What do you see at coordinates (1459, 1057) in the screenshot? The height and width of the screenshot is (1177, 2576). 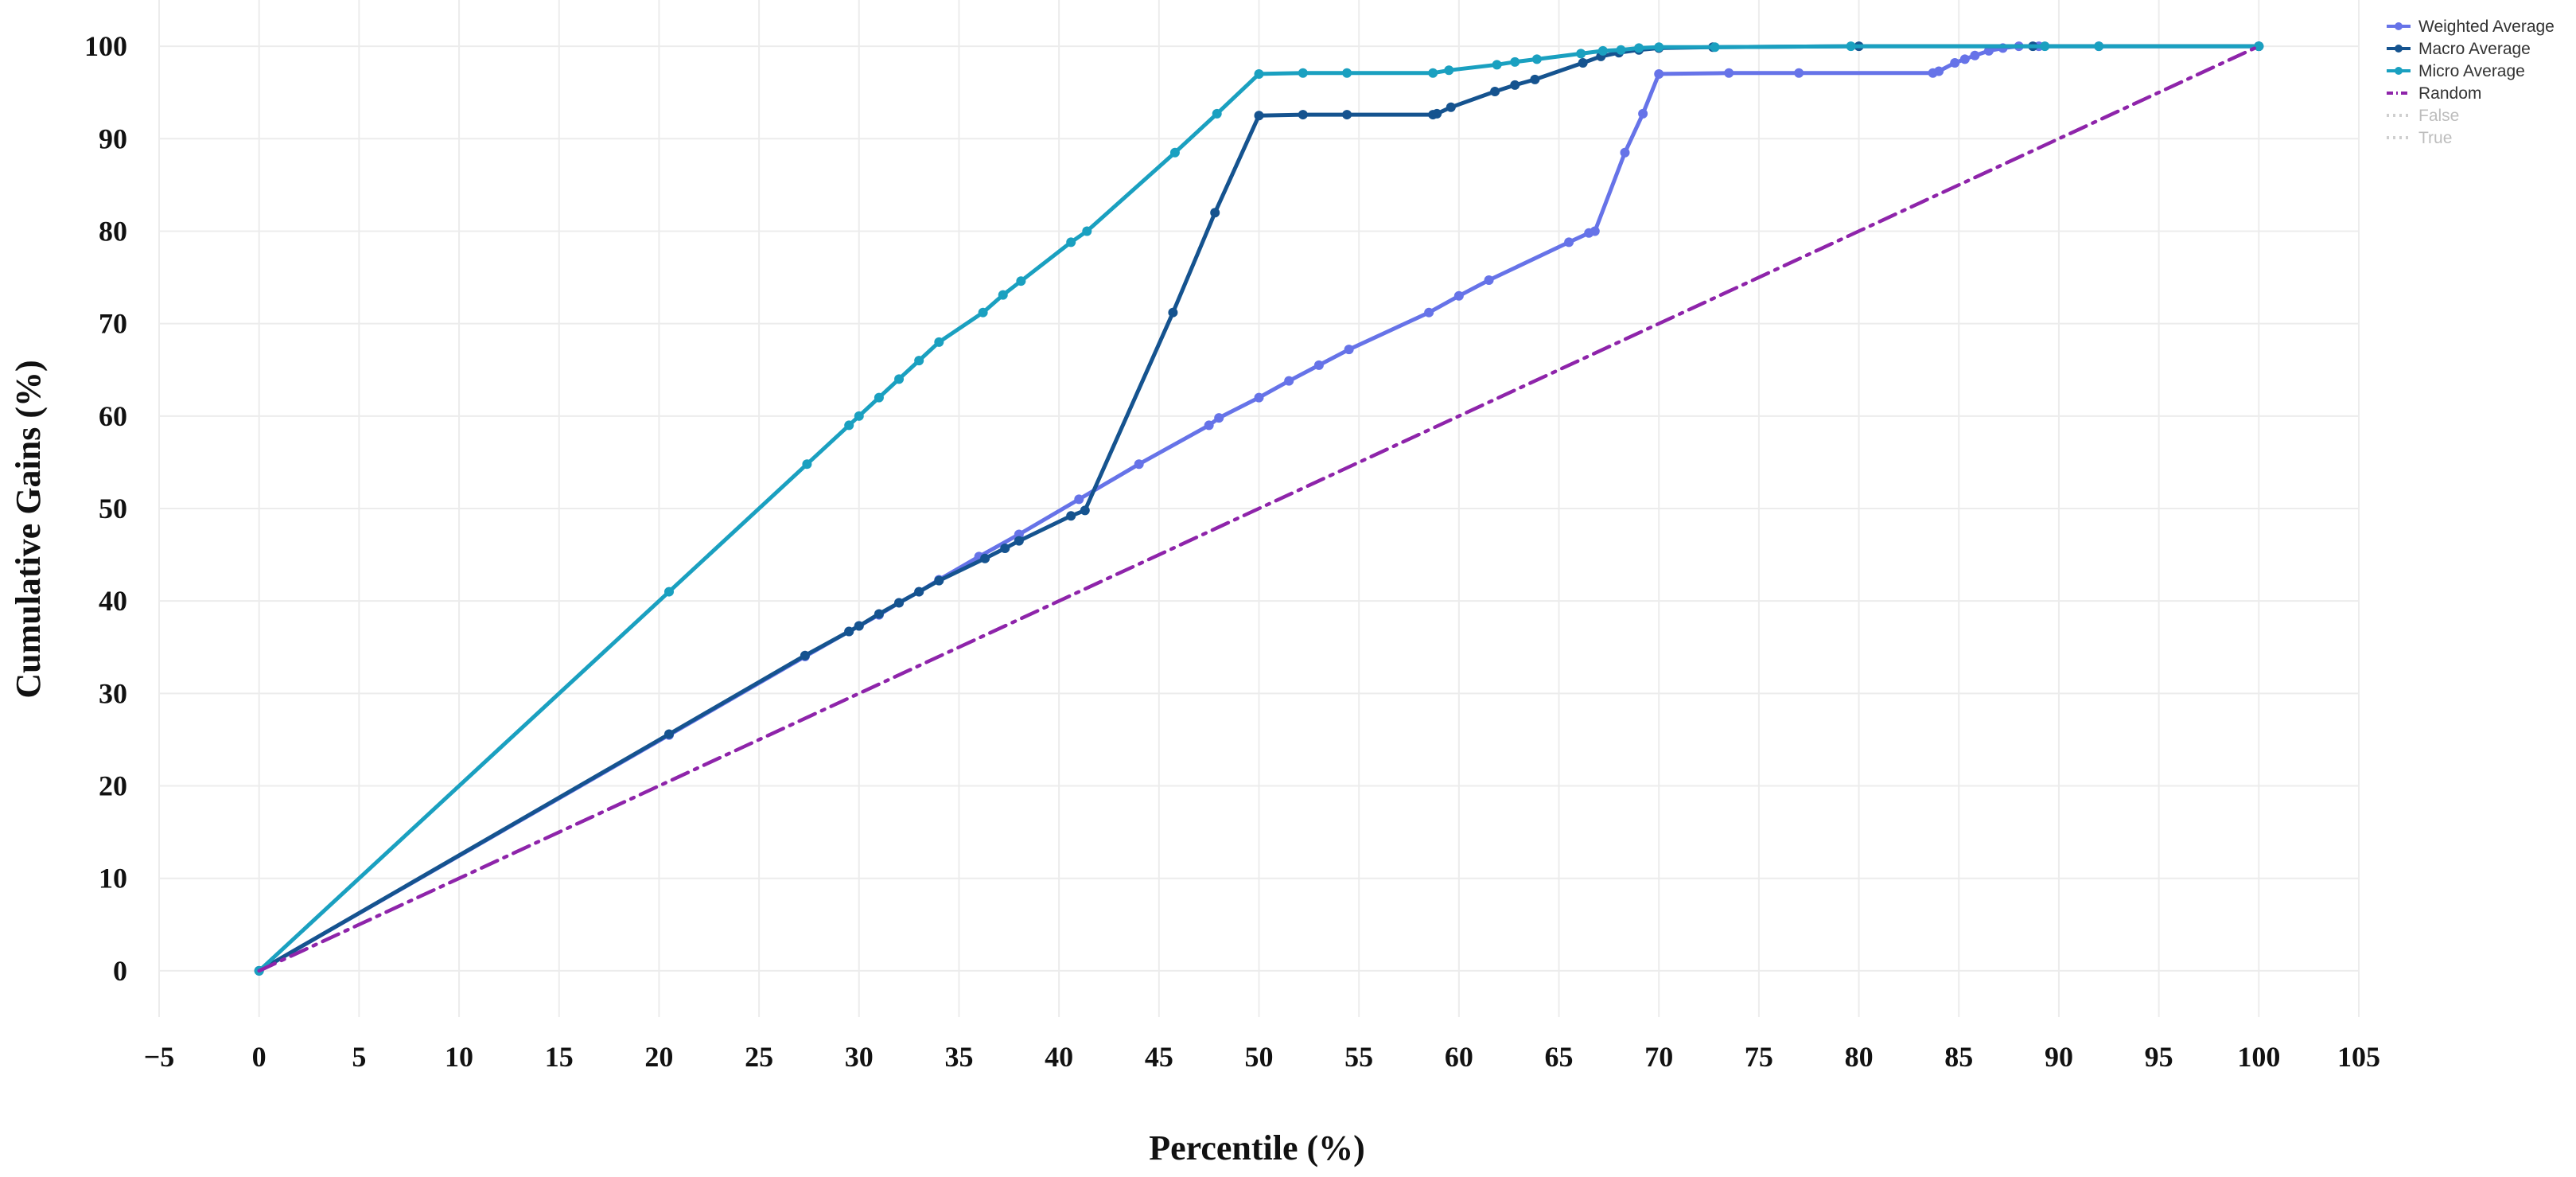 I see `x-tick-label: 60` at bounding box center [1459, 1057].